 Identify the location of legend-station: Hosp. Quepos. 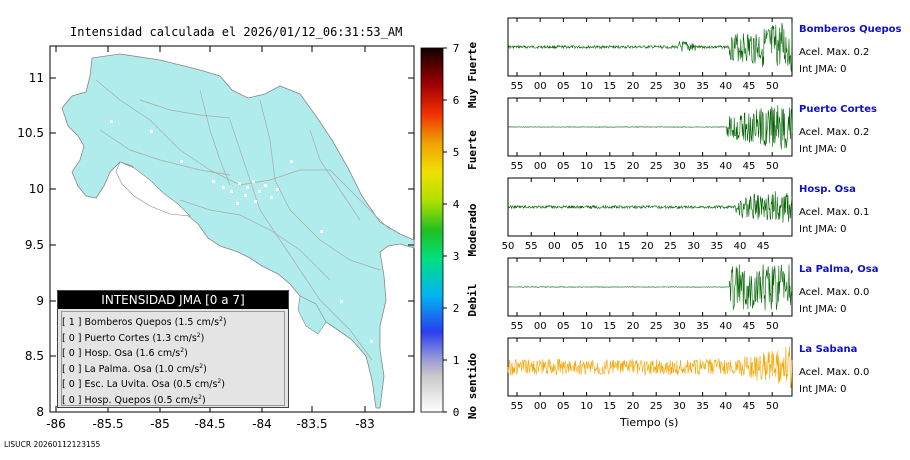
(119, 400).